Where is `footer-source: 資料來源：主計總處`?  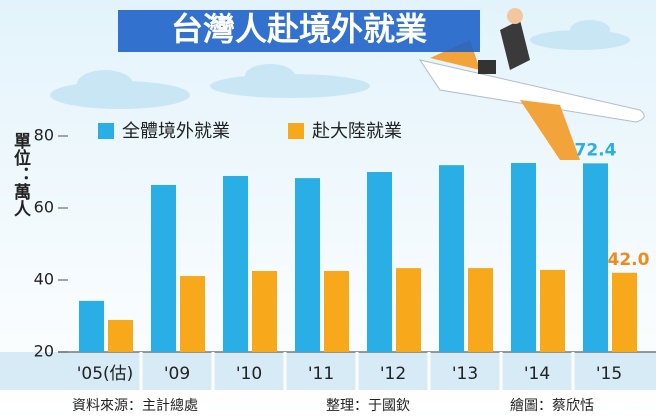 footer-source: 資料來源：主計總處 is located at coordinates (135, 405).